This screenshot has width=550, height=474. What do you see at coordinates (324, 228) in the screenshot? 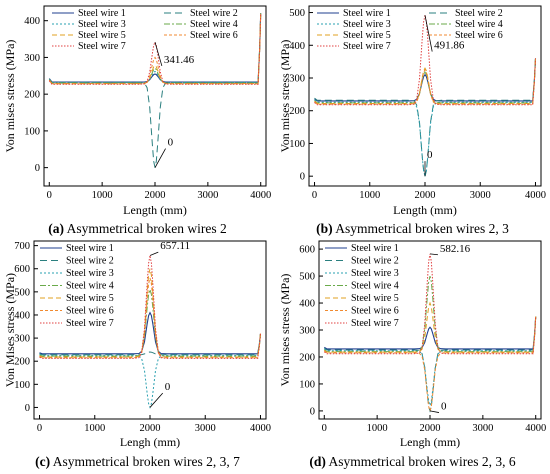
I see `panel-label-b: (b)` at bounding box center [324, 228].